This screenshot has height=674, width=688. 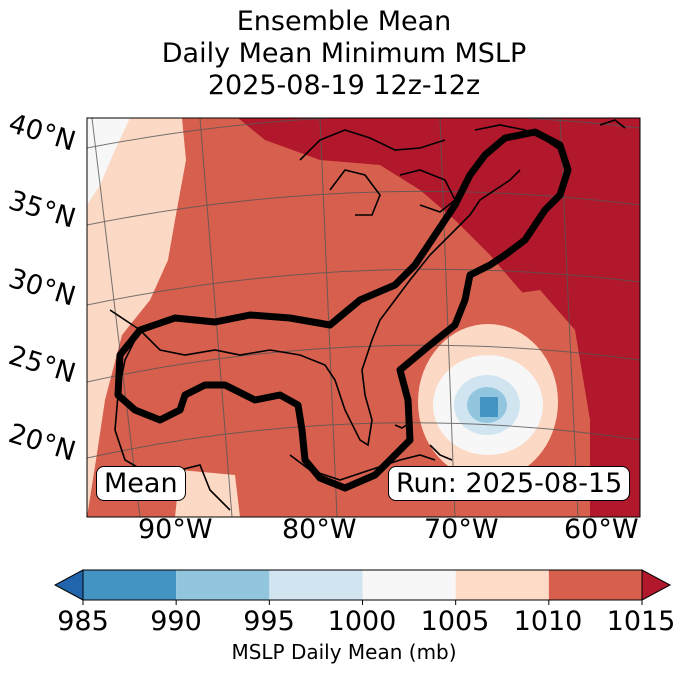 I want to click on lon-label-80w: 80°W, so click(x=319, y=529).